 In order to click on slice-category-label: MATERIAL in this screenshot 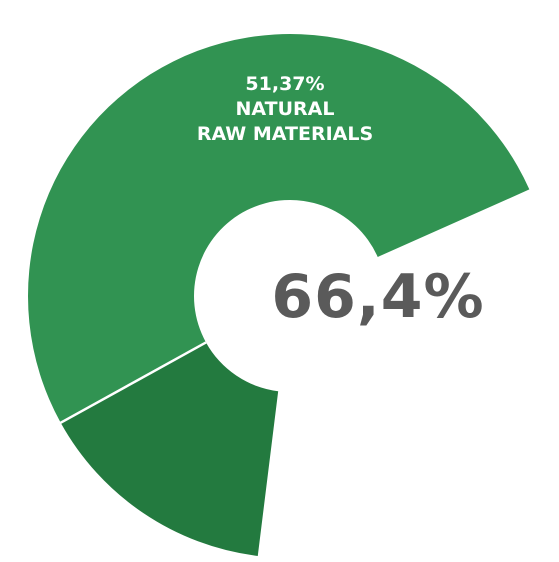, I will do `click(375, 484)`.